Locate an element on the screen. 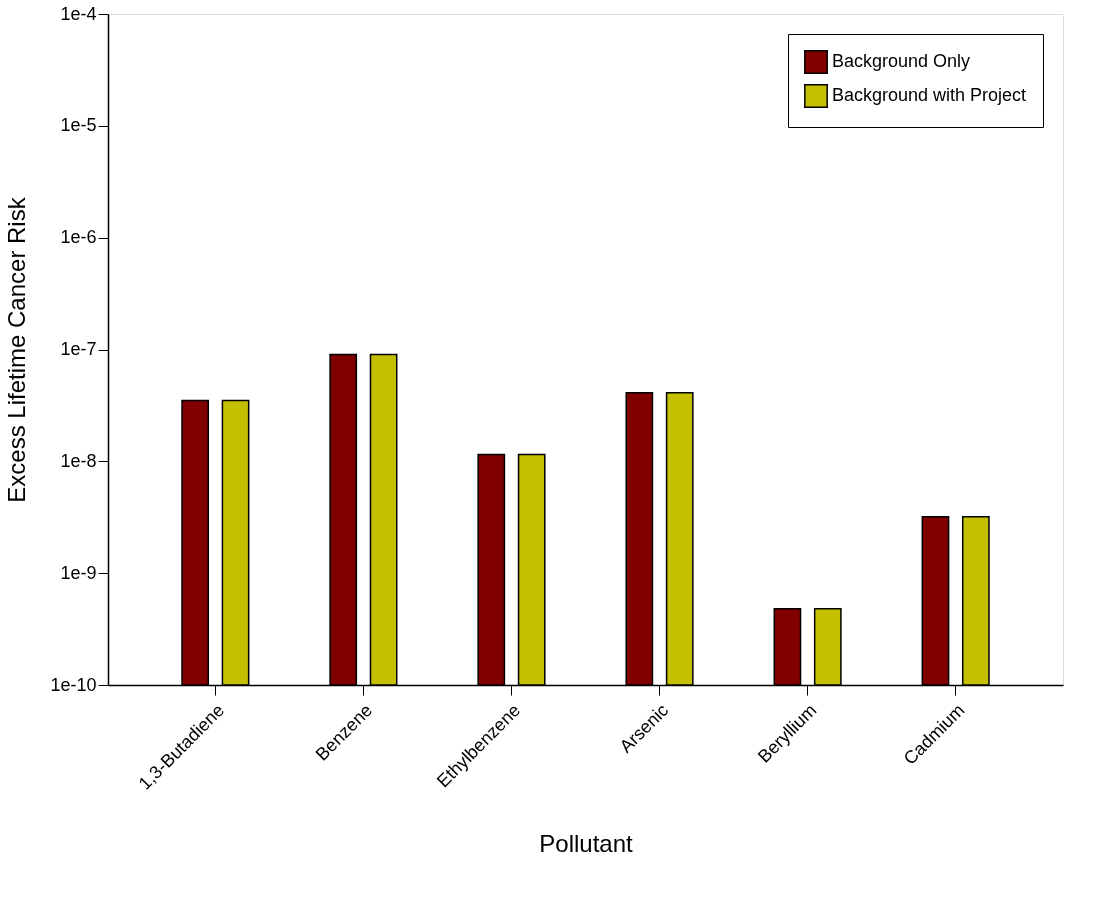 The width and height of the screenshot is (1110, 909). y-tick-label: 1e-5 is located at coordinates (78, 125).